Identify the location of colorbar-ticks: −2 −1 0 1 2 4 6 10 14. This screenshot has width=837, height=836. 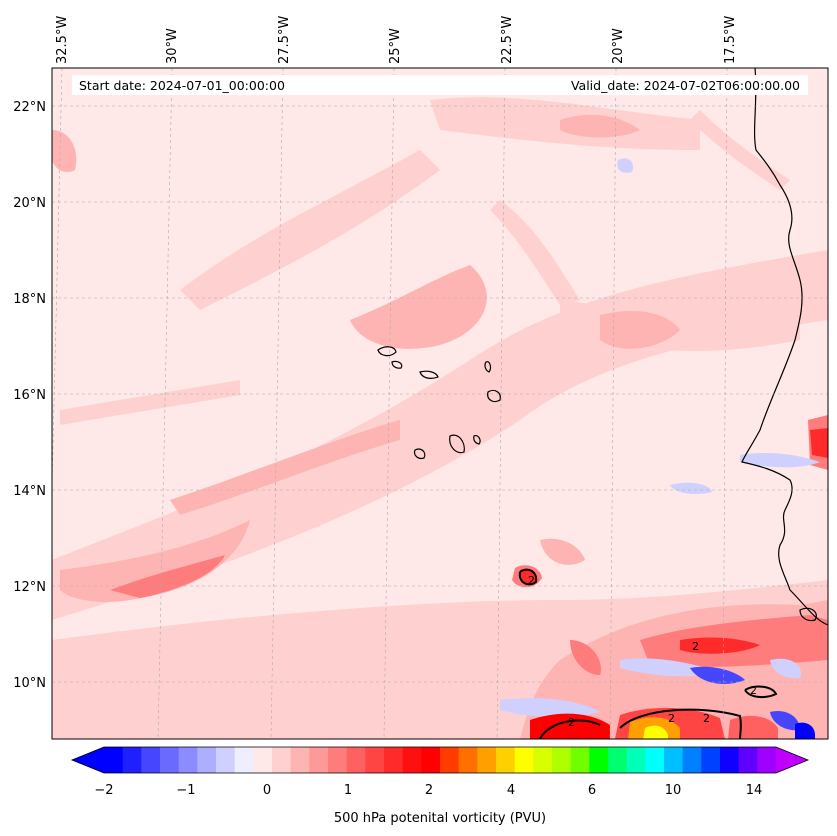
(428, 790).